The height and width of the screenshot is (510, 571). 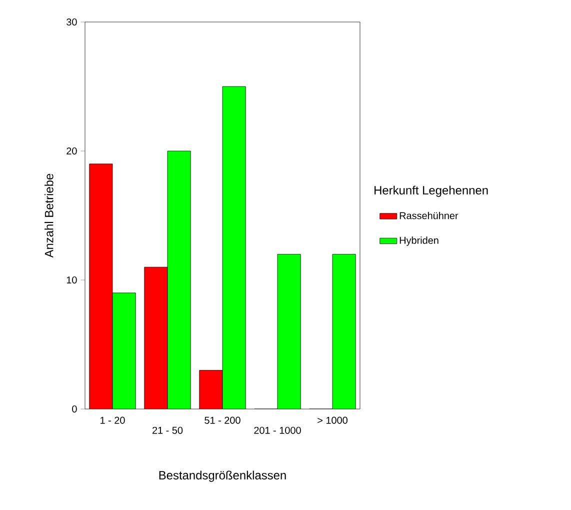 I want to click on x-tick-label: 1 - 20, so click(x=112, y=420).